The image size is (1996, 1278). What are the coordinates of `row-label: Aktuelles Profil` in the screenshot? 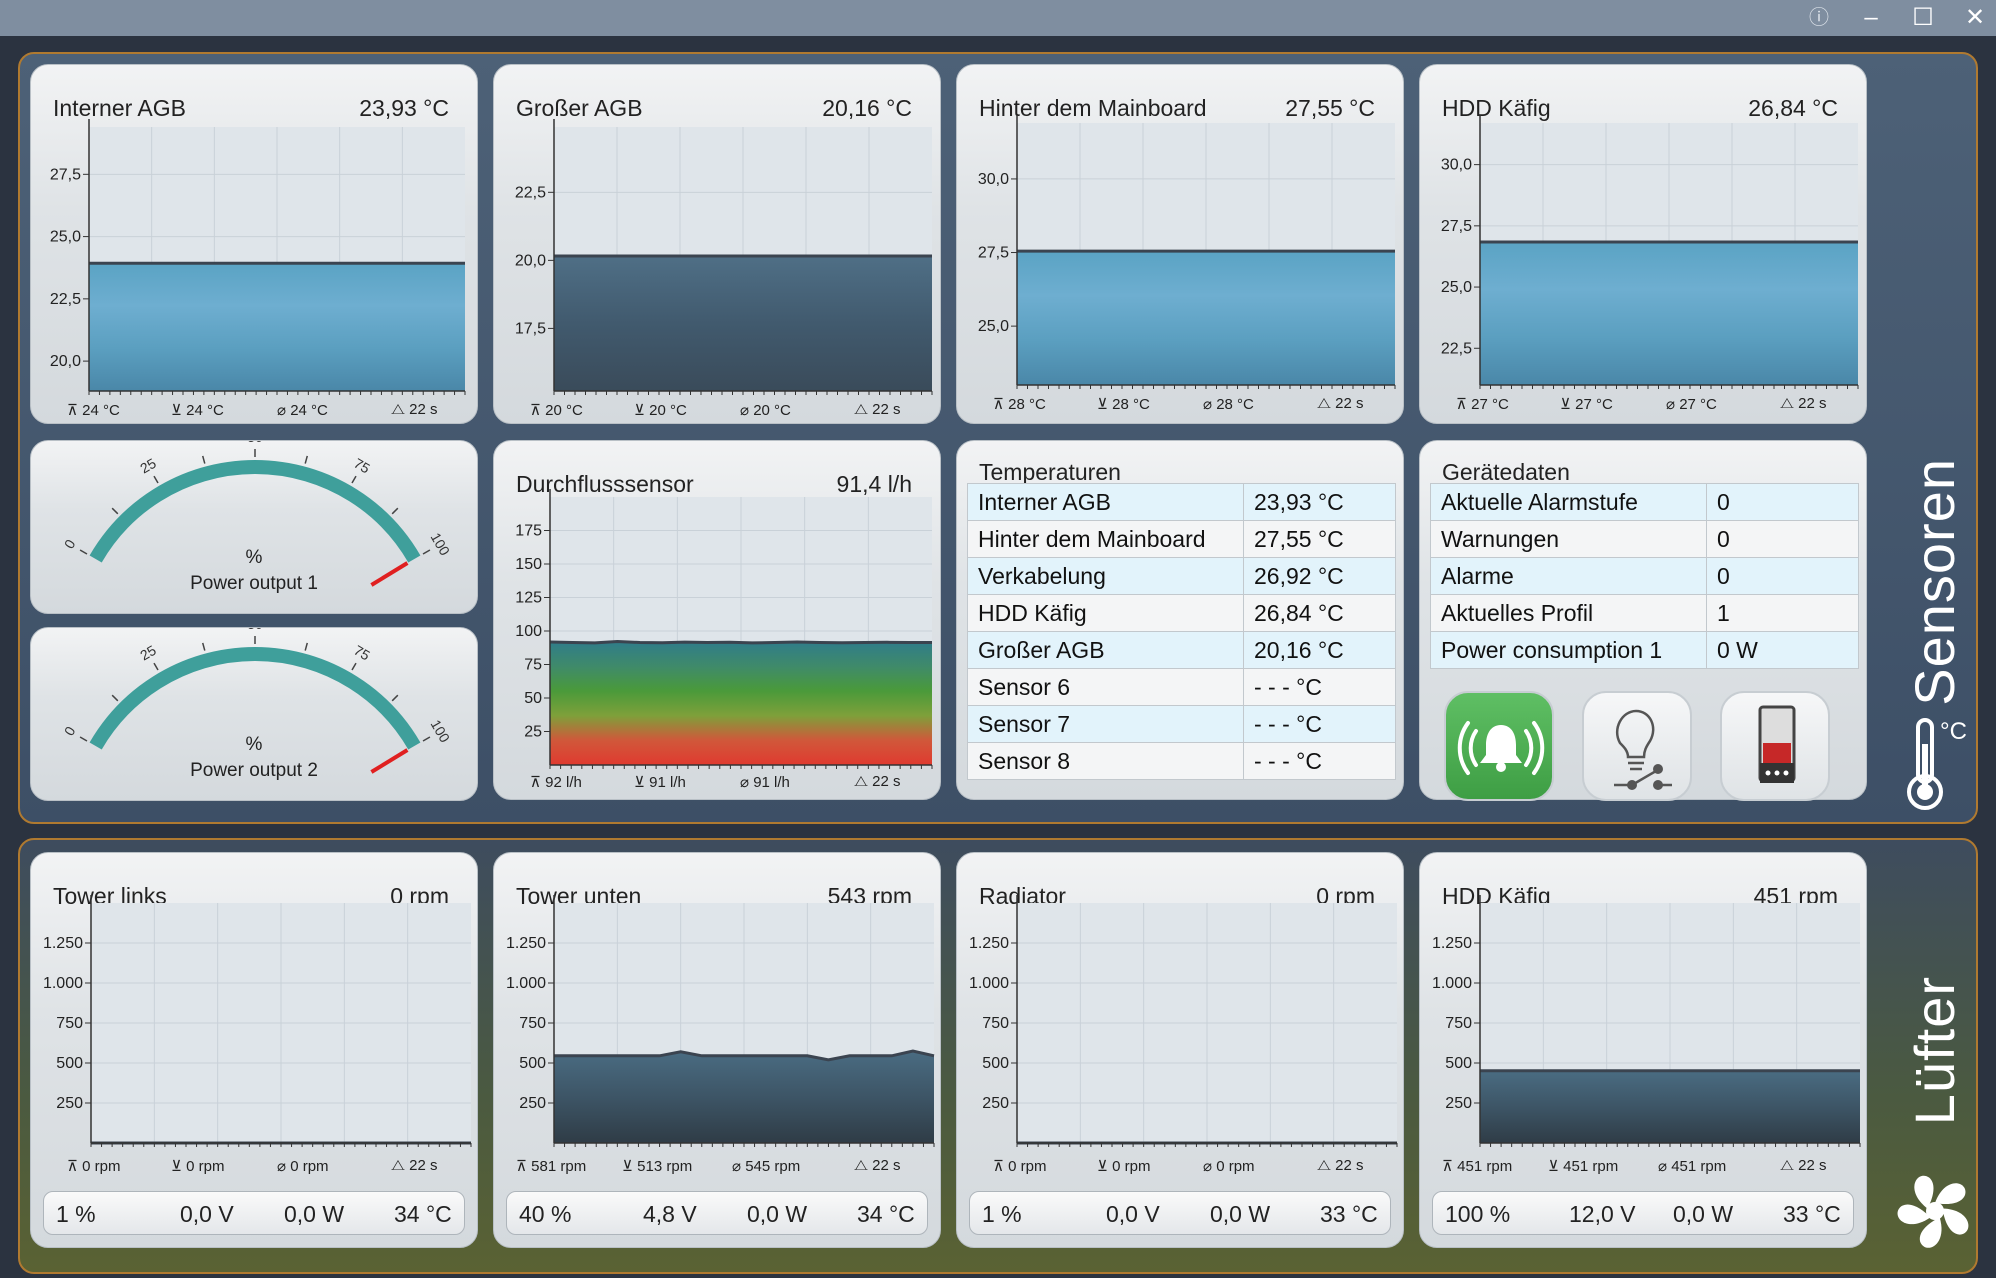 It's located at (1568, 613).